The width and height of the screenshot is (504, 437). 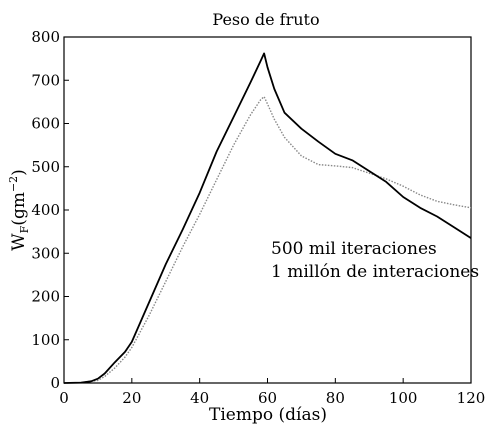 What do you see at coordinates (64, 398) in the screenshot?
I see `x-tick-label: 0` at bounding box center [64, 398].